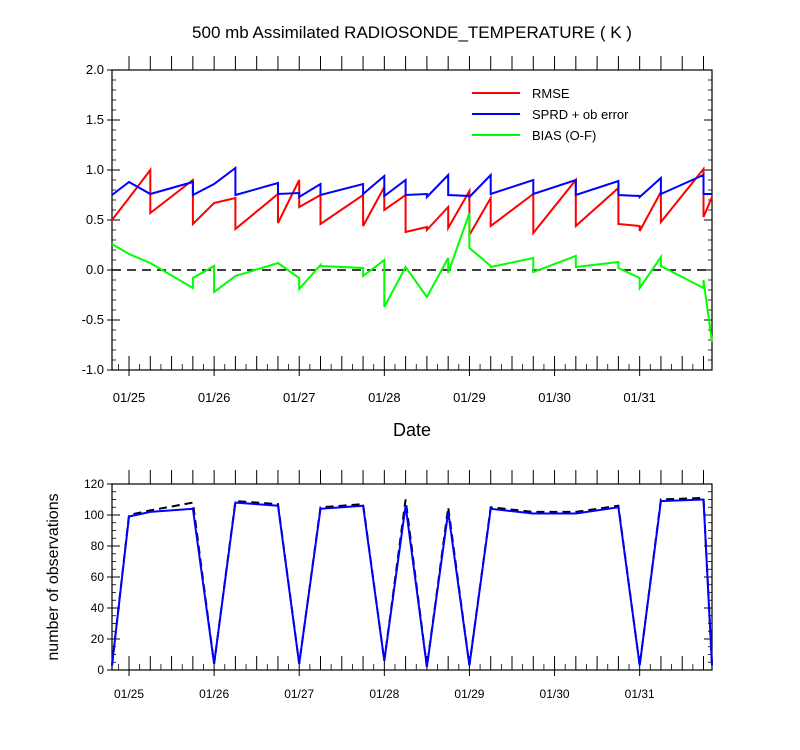 The width and height of the screenshot is (800, 750). Describe the element at coordinates (580, 114) in the screenshot. I see `legend-entry-label: SPRD + ob error` at that location.